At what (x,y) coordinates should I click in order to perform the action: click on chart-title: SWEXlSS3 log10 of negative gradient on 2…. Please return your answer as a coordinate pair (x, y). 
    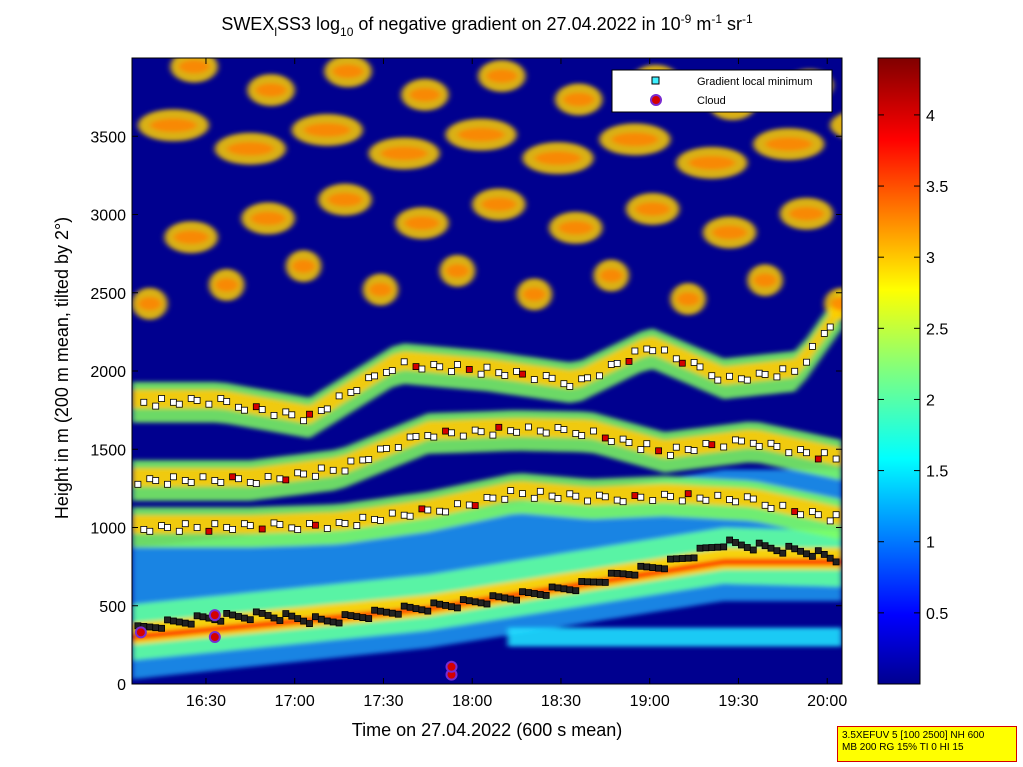
    Looking at the image, I should click on (487, 25).